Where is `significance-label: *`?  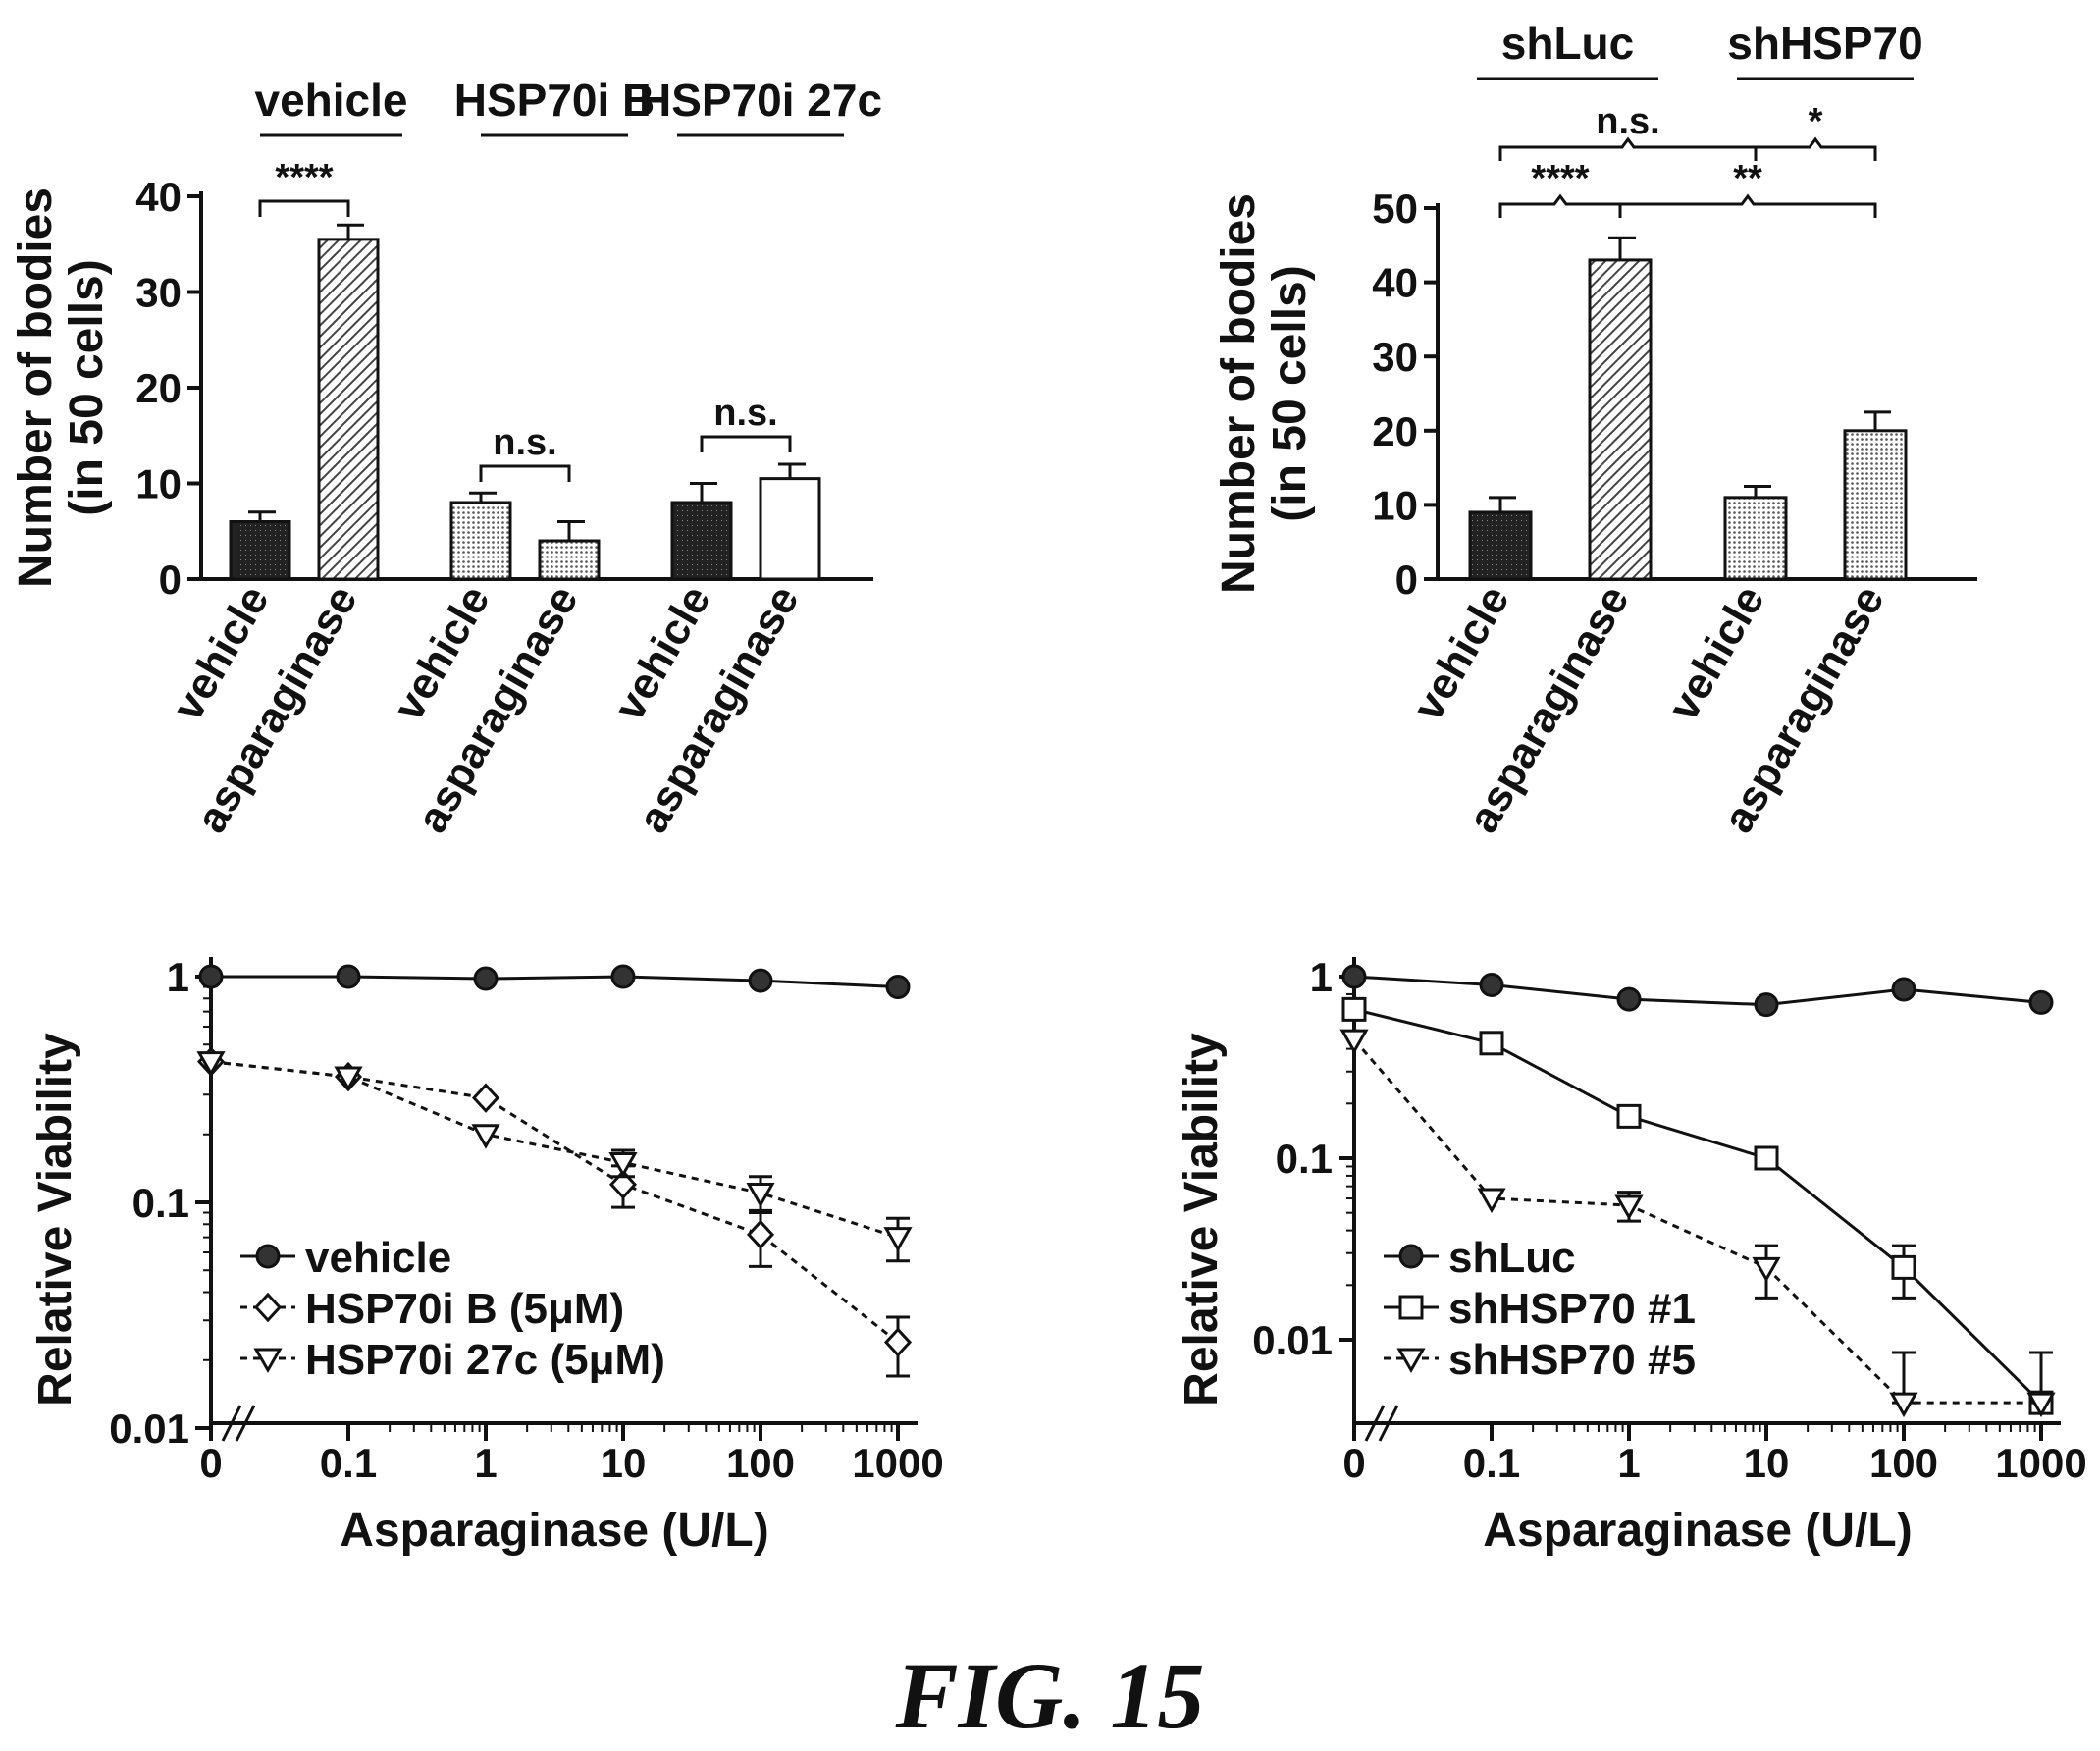 significance-label: * is located at coordinates (1816, 121).